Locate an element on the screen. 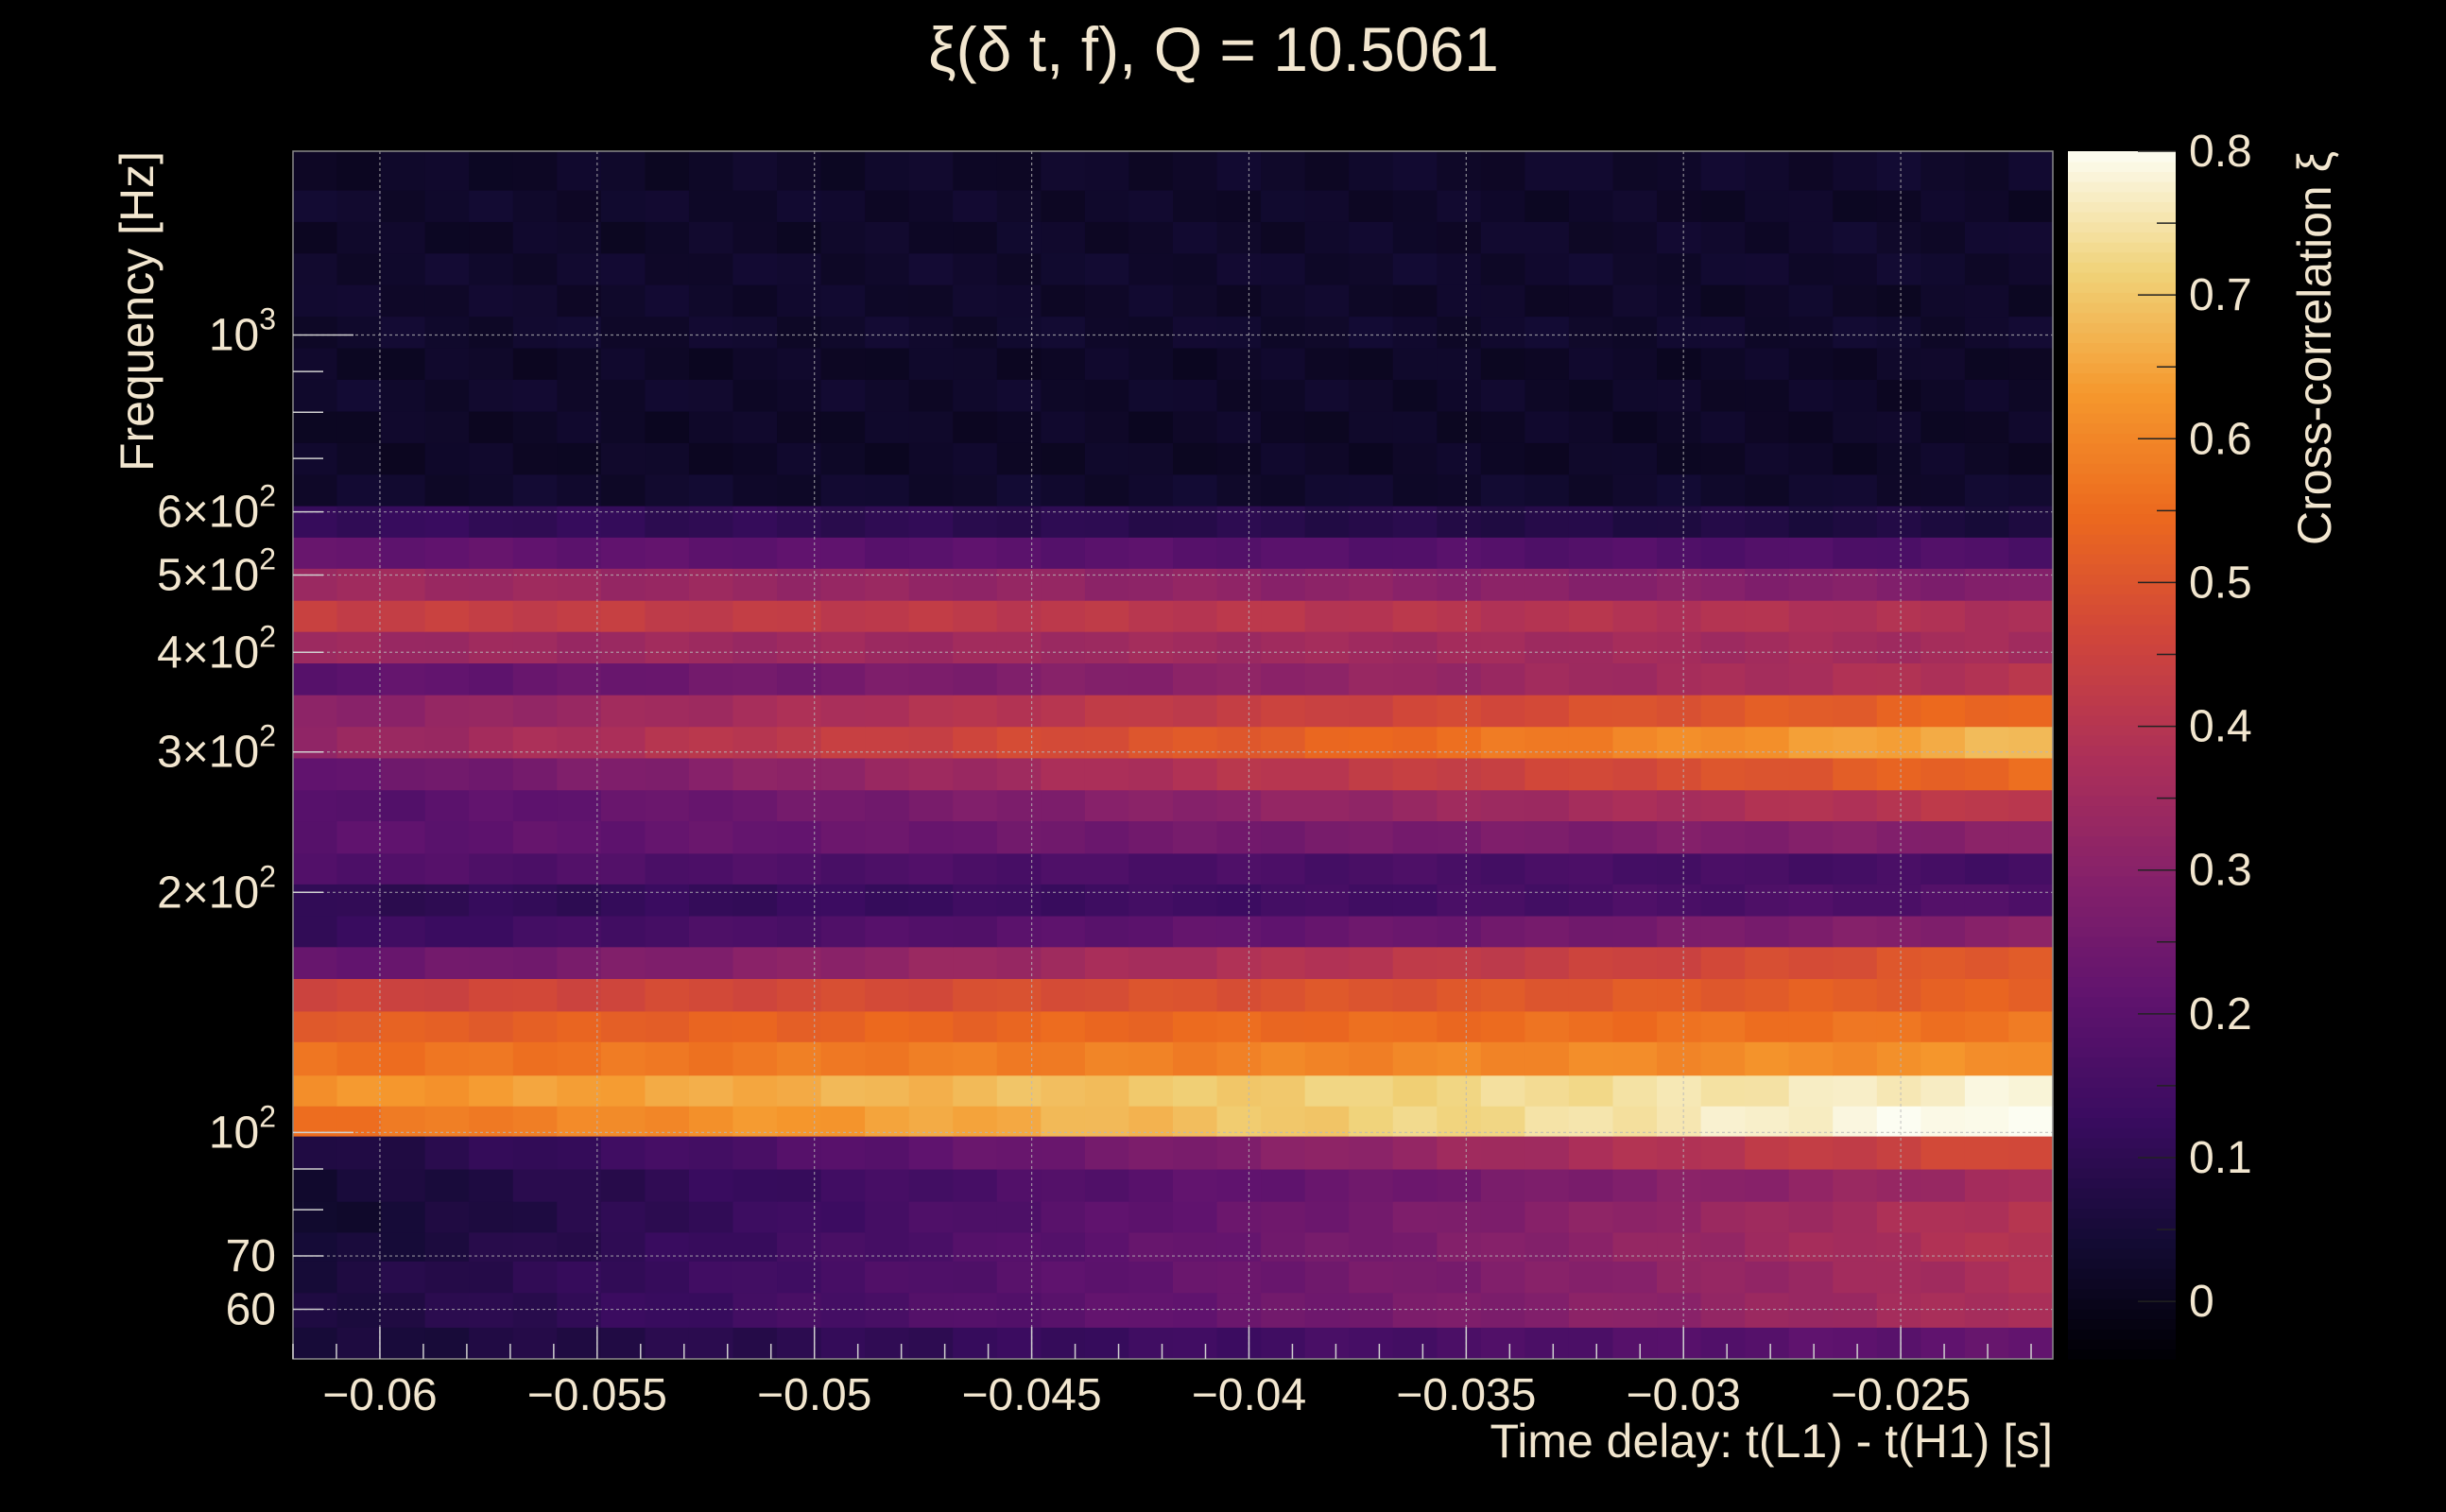 The width and height of the screenshot is (2446, 1512). y-tick-label: 60 is located at coordinates (251, 1310).